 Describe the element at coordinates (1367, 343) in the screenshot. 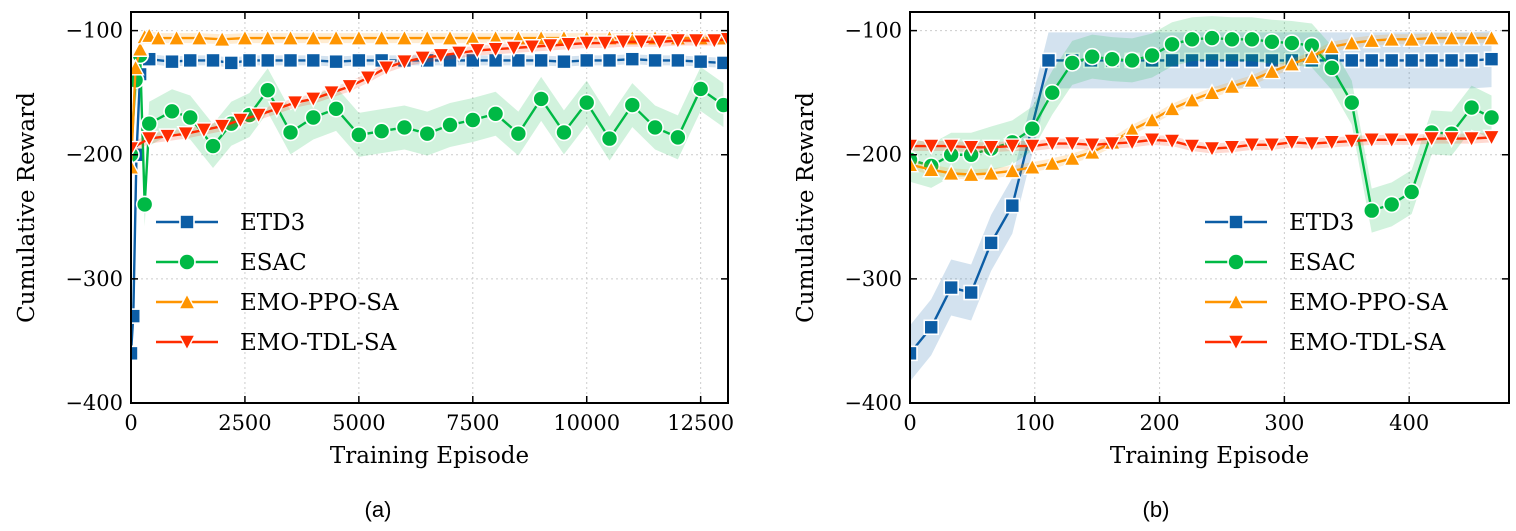

I see `panel-b-legend-emo-tdl-sa-label: EMO-TDL-SA` at that location.